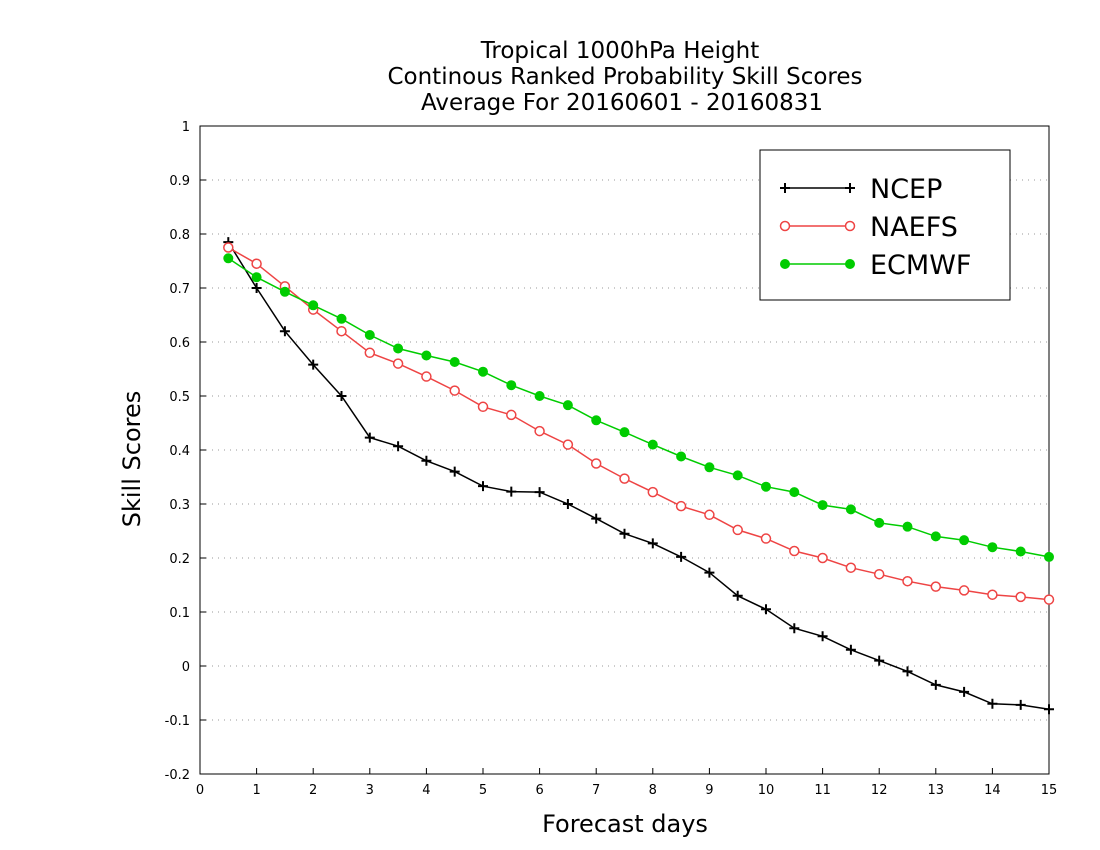  What do you see at coordinates (861, 189) in the screenshot?
I see `legend-item-ncep: NCEP` at bounding box center [861, 189].